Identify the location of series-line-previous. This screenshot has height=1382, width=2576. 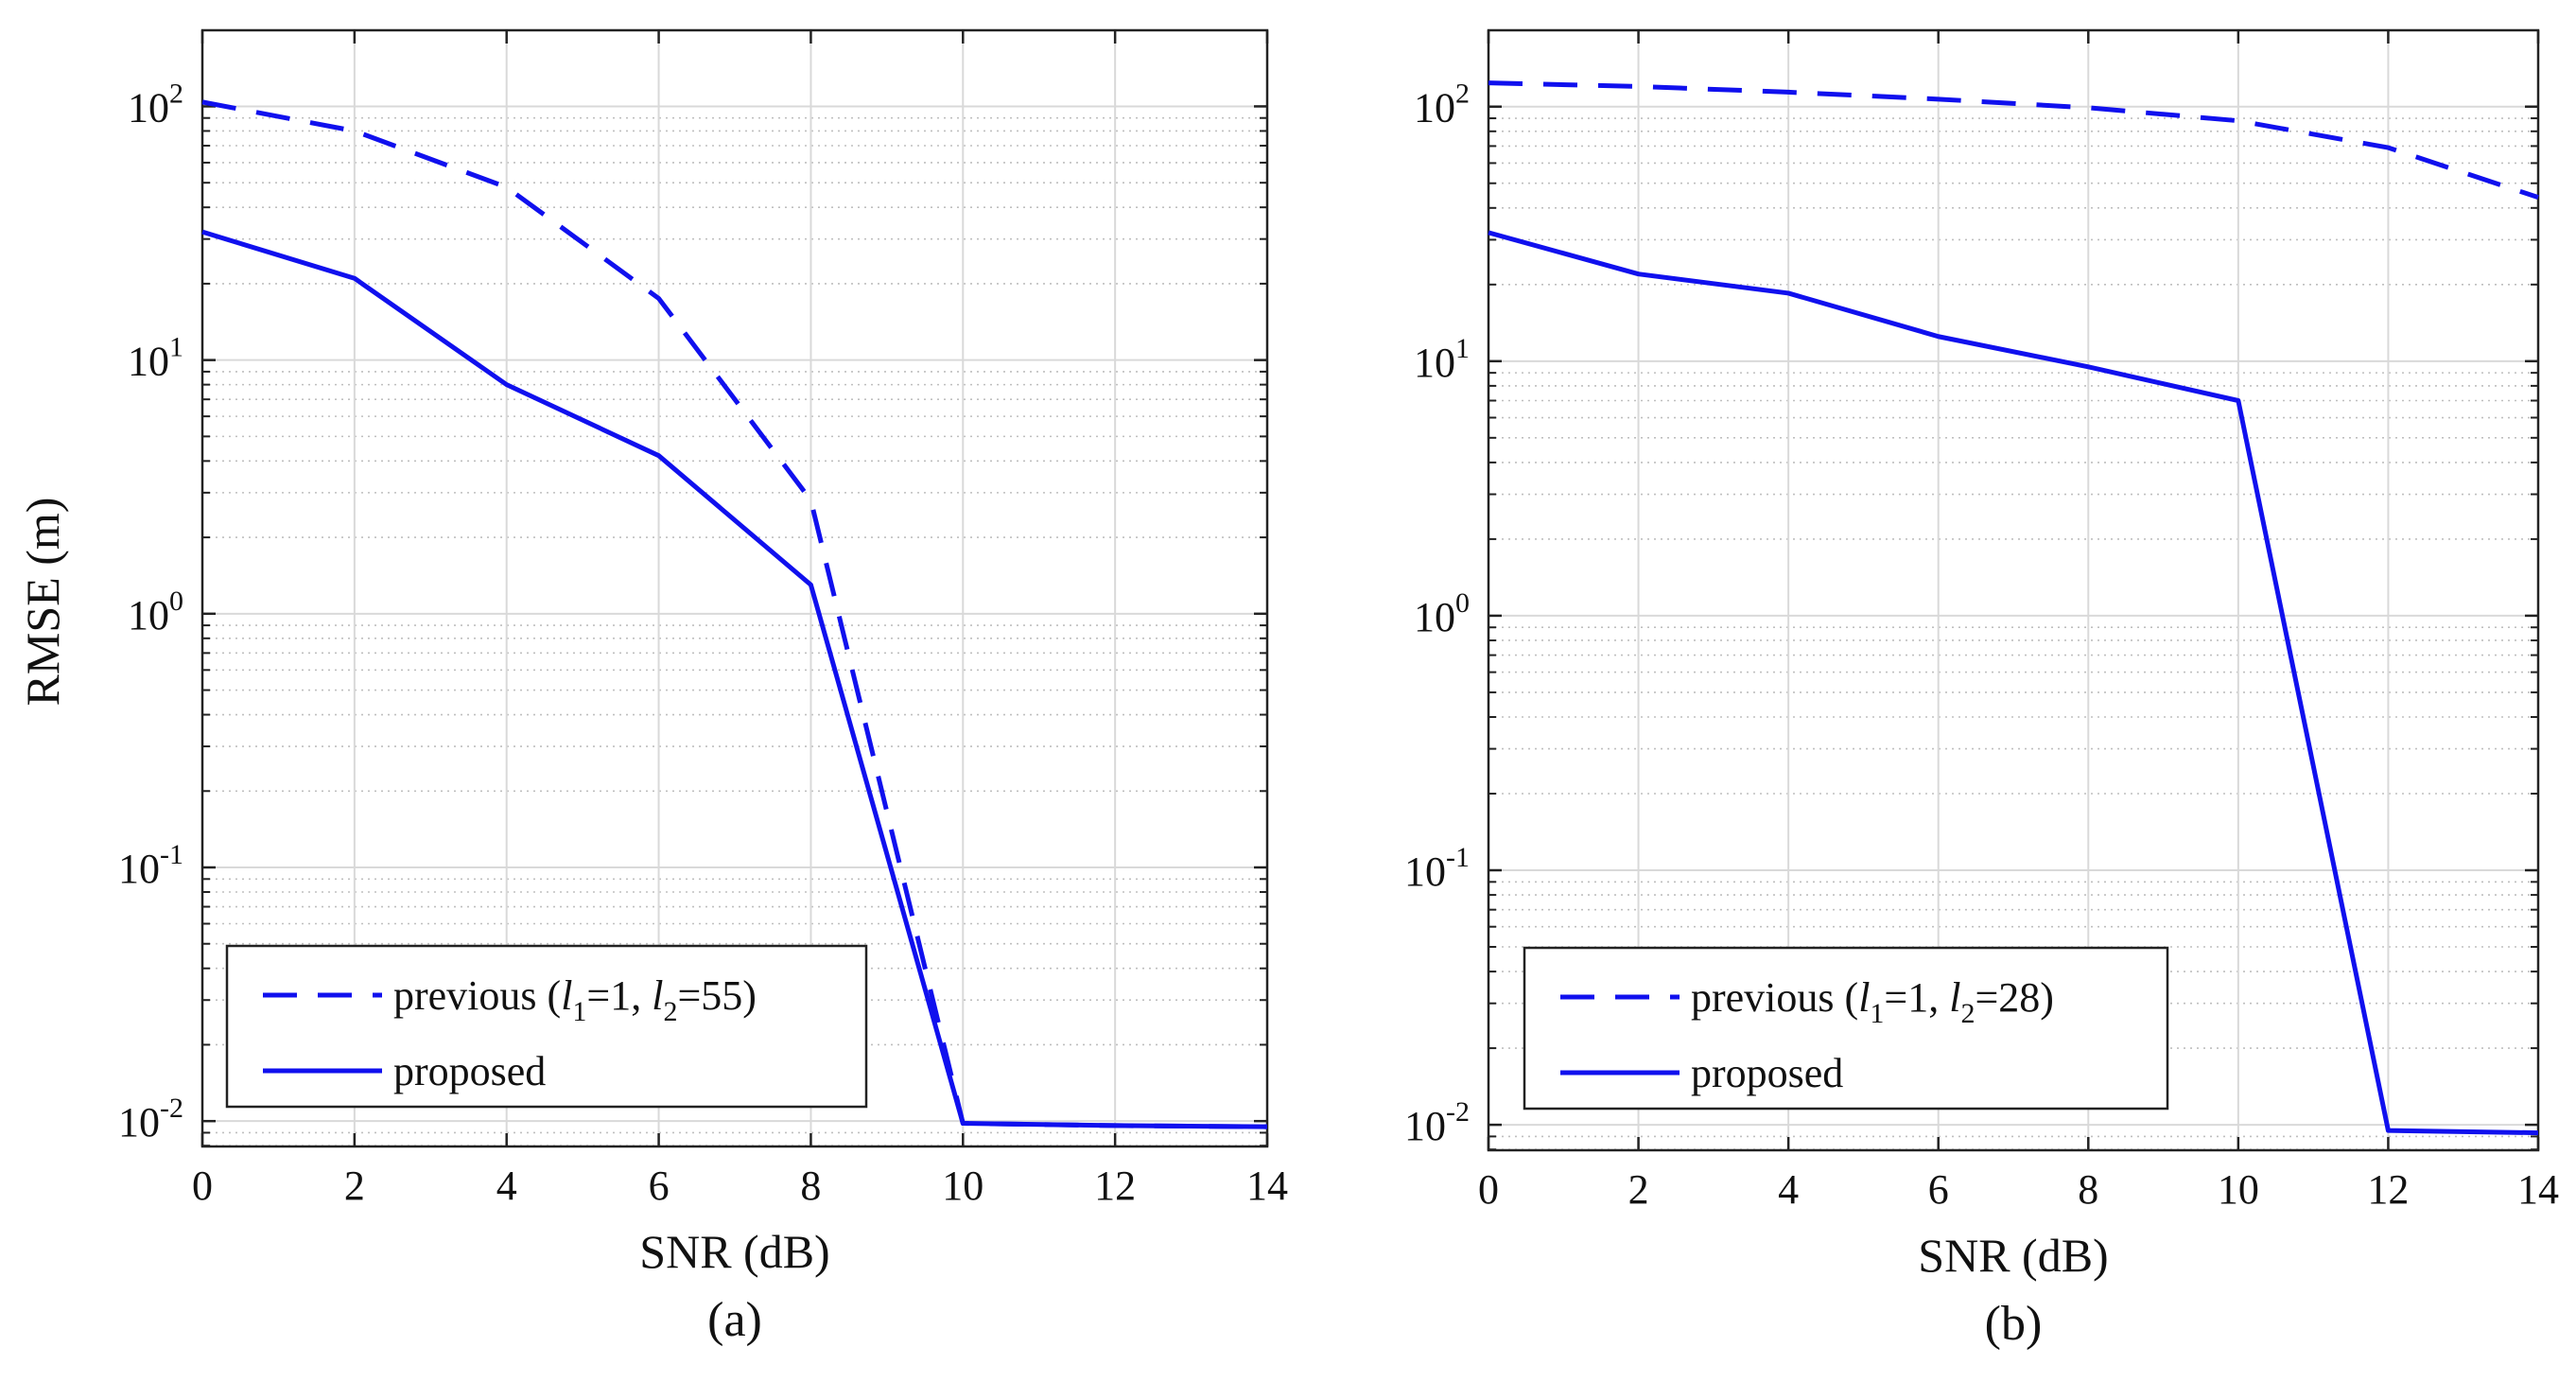
(2014, 140).